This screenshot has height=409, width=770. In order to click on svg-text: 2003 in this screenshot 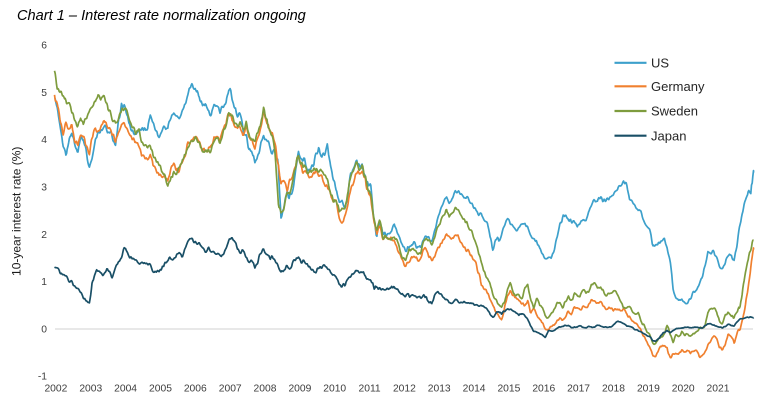, I will do `click(90, 389)`.